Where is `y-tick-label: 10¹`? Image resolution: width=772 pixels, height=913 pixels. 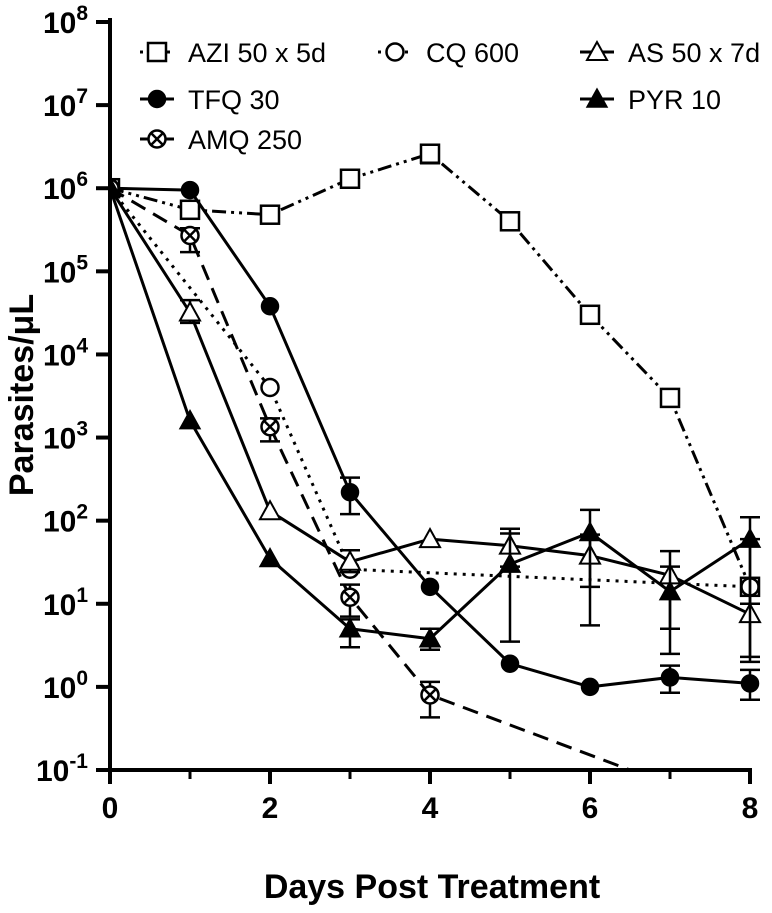
y-tick-label: 10¹ is located at coordinates (65, 603).